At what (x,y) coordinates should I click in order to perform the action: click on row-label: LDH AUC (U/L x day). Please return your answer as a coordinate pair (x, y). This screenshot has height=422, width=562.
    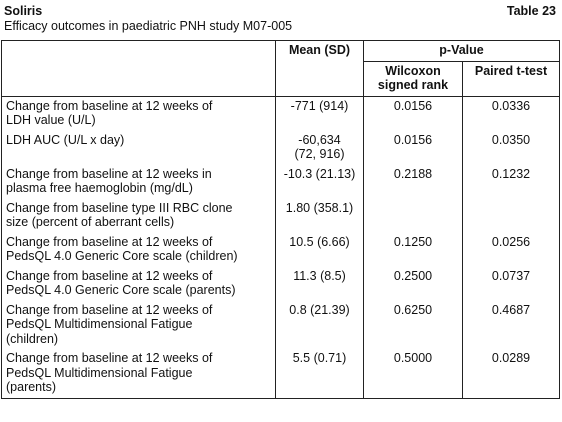
    Looking at the image, I should click on (138, 147).